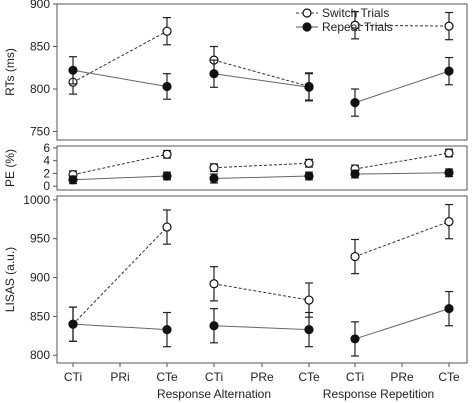 This screenshot has height=403, width=474. I want to click on y-tick-label: 2, so click(46, 173).